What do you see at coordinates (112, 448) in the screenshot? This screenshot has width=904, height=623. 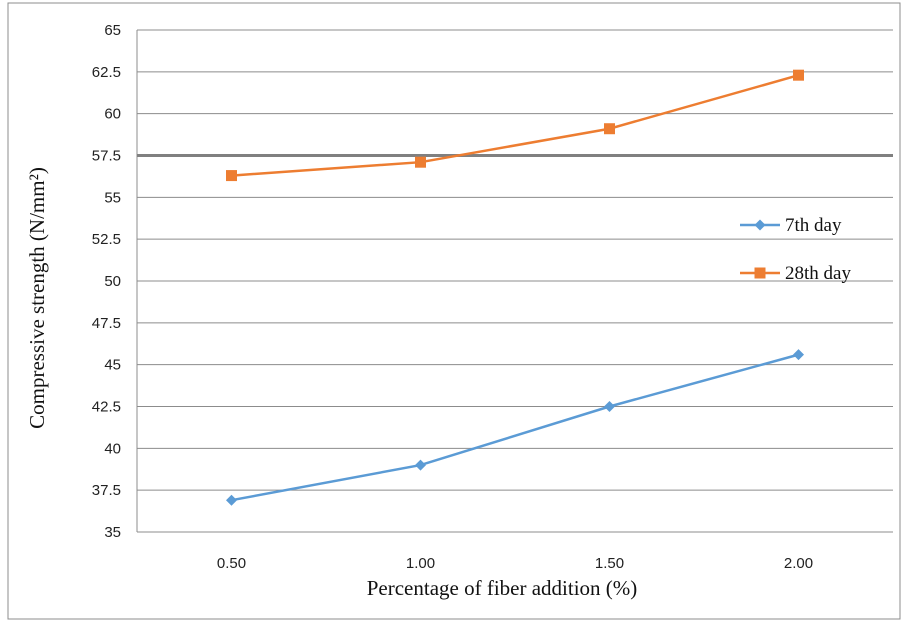 I see `y-tick-label: 40` at bounding box center [112, 448].